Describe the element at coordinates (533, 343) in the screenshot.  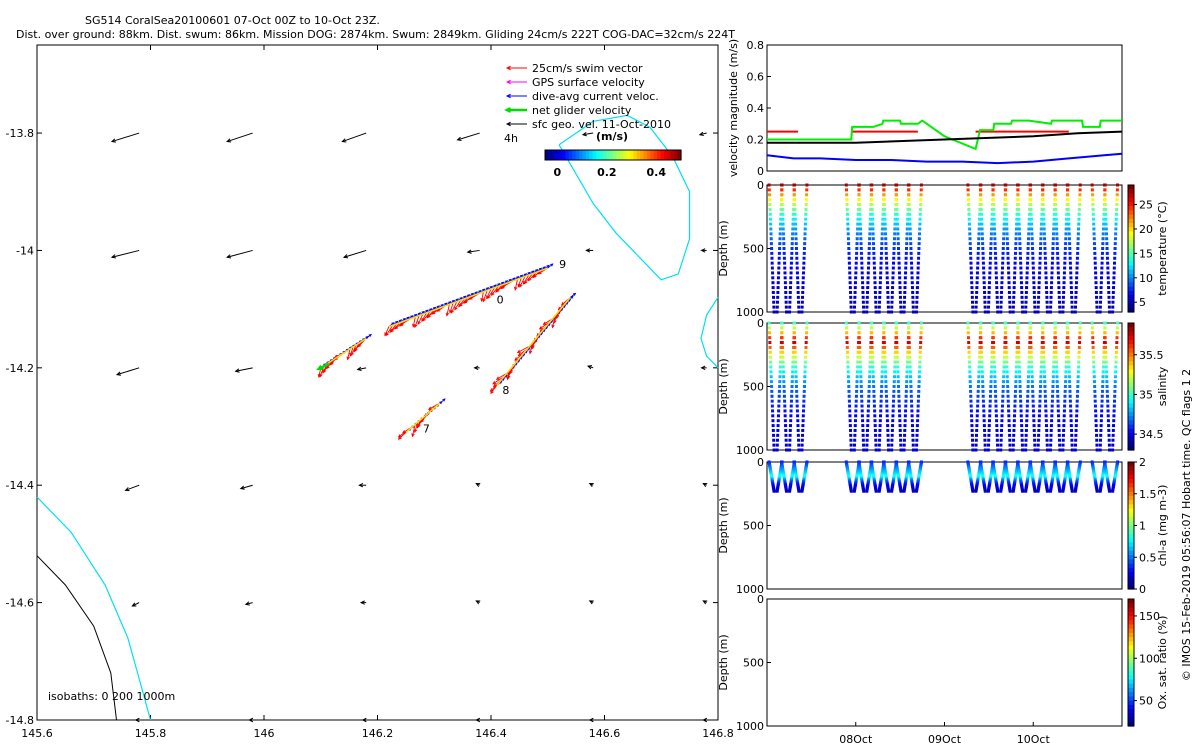
I see `track-segment` at that location.